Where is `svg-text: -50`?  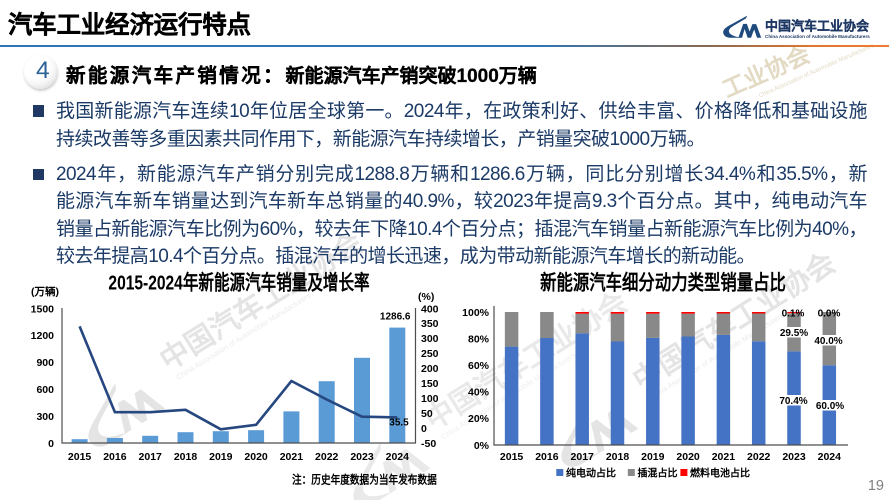
svg-text: -50 is located at coordinates (428, 444).